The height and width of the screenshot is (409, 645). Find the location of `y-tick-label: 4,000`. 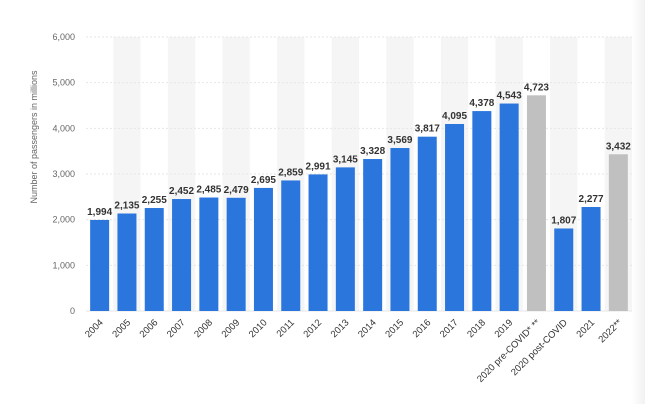

y-tick-label: 4,000 is located at coordinates (63, 128).